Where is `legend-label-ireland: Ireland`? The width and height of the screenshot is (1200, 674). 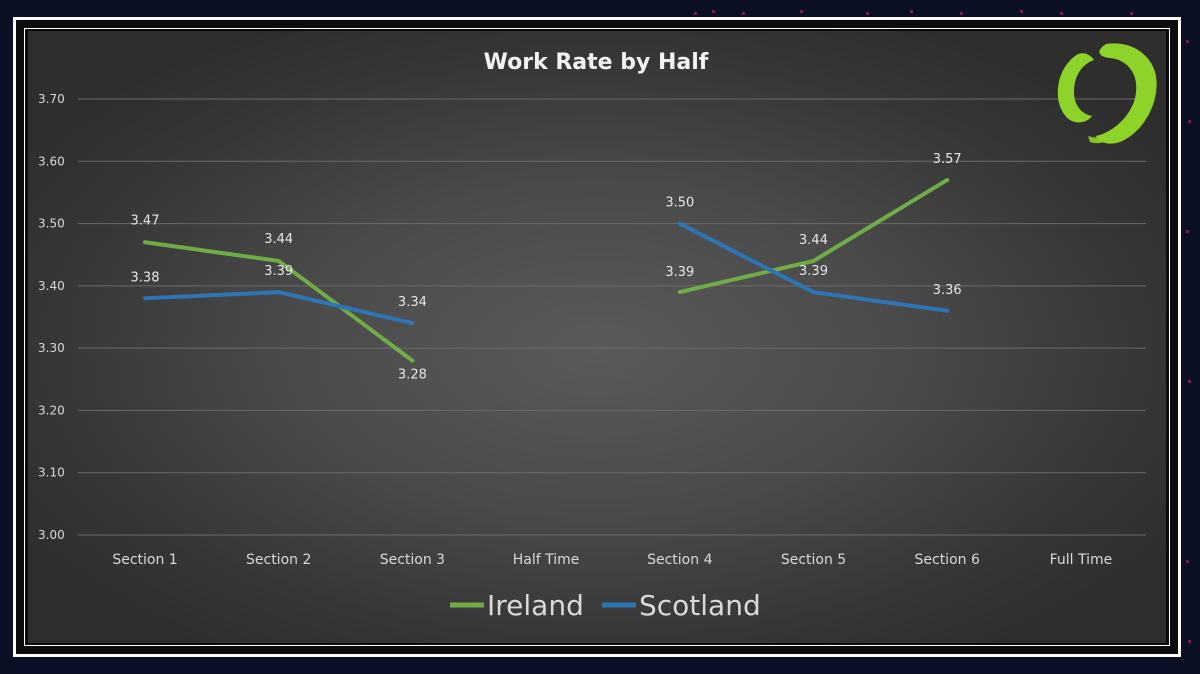
legend-label-ireland: Ireland is located at coordinates (535, 605).